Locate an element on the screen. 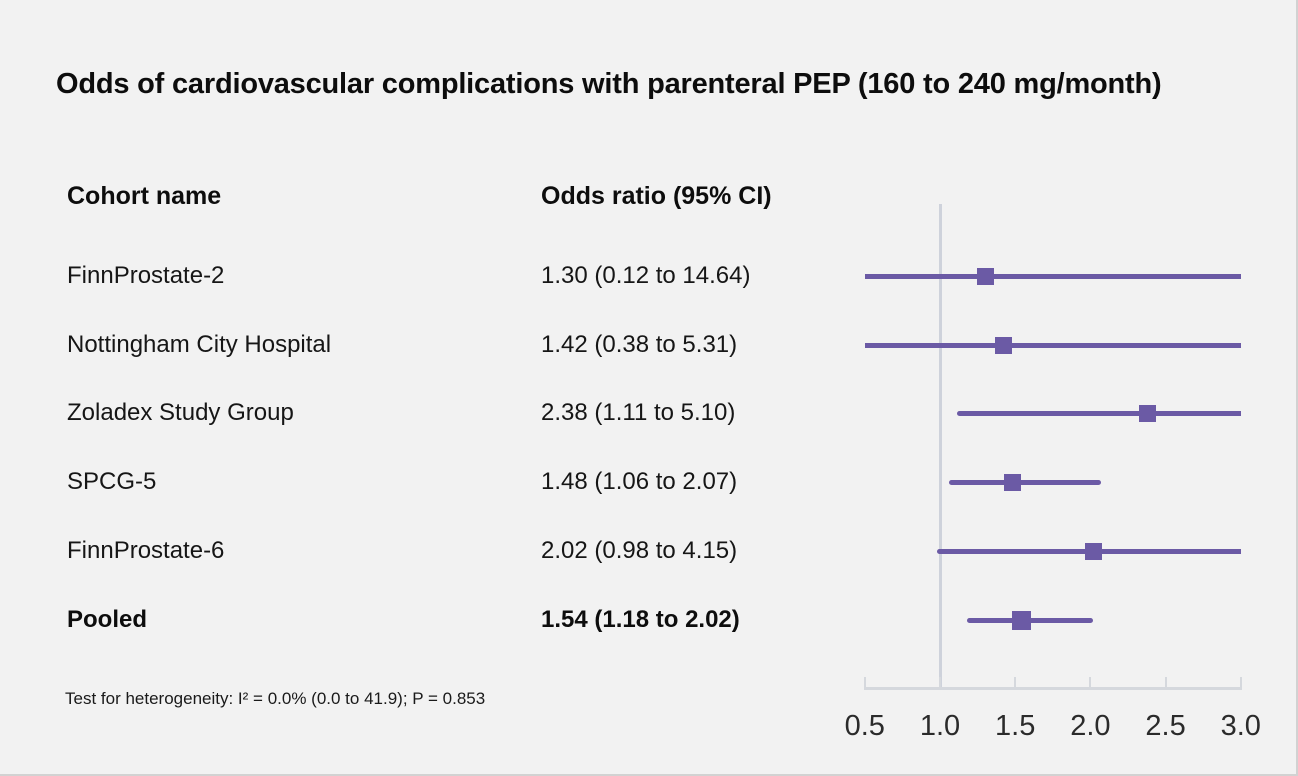 This screenshot has width=1298, height=776. row-value: 1.48 (1.06 to 2.07) is located at coordinates (639, 481).